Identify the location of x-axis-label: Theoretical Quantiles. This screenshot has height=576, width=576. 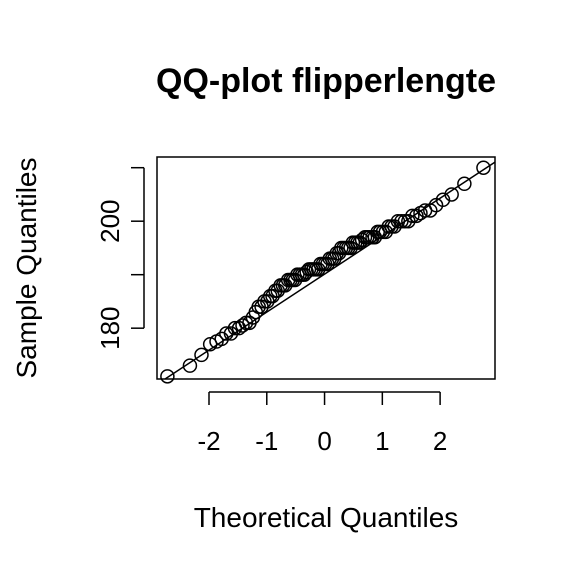
(326, 517).